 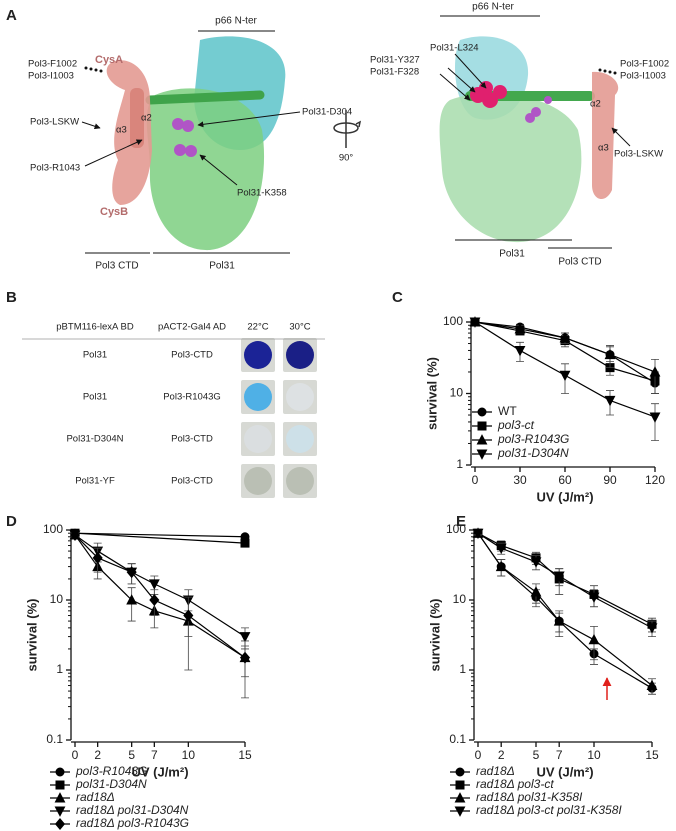 What do you see at coordinates (655, 480) in the screenshot?
I see `x-tick-label: 120` at bounding box center [655, 480].